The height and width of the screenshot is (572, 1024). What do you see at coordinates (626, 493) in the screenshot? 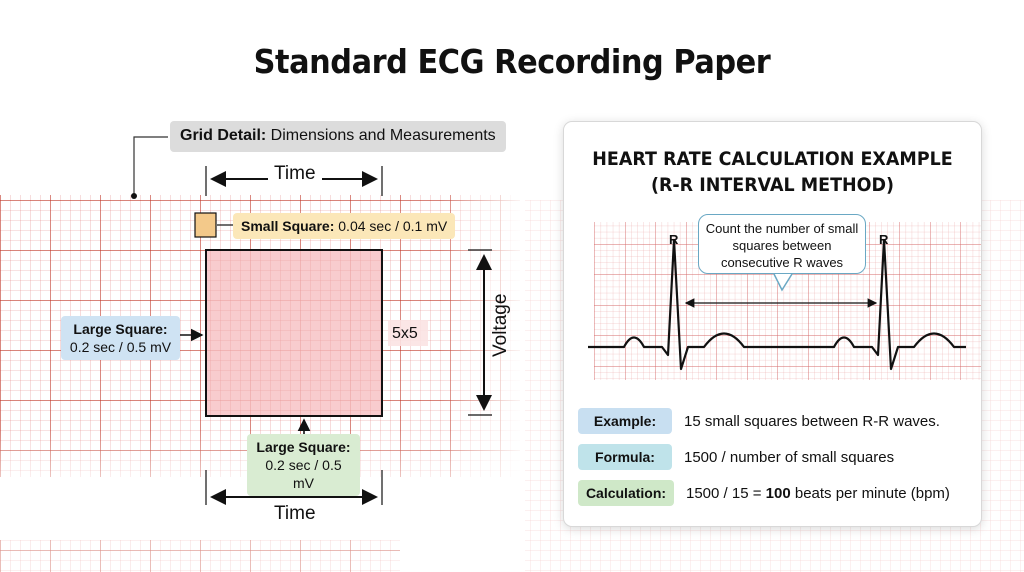
I see `calculation-tag: Calculation:` at bounding box center [626, 493].